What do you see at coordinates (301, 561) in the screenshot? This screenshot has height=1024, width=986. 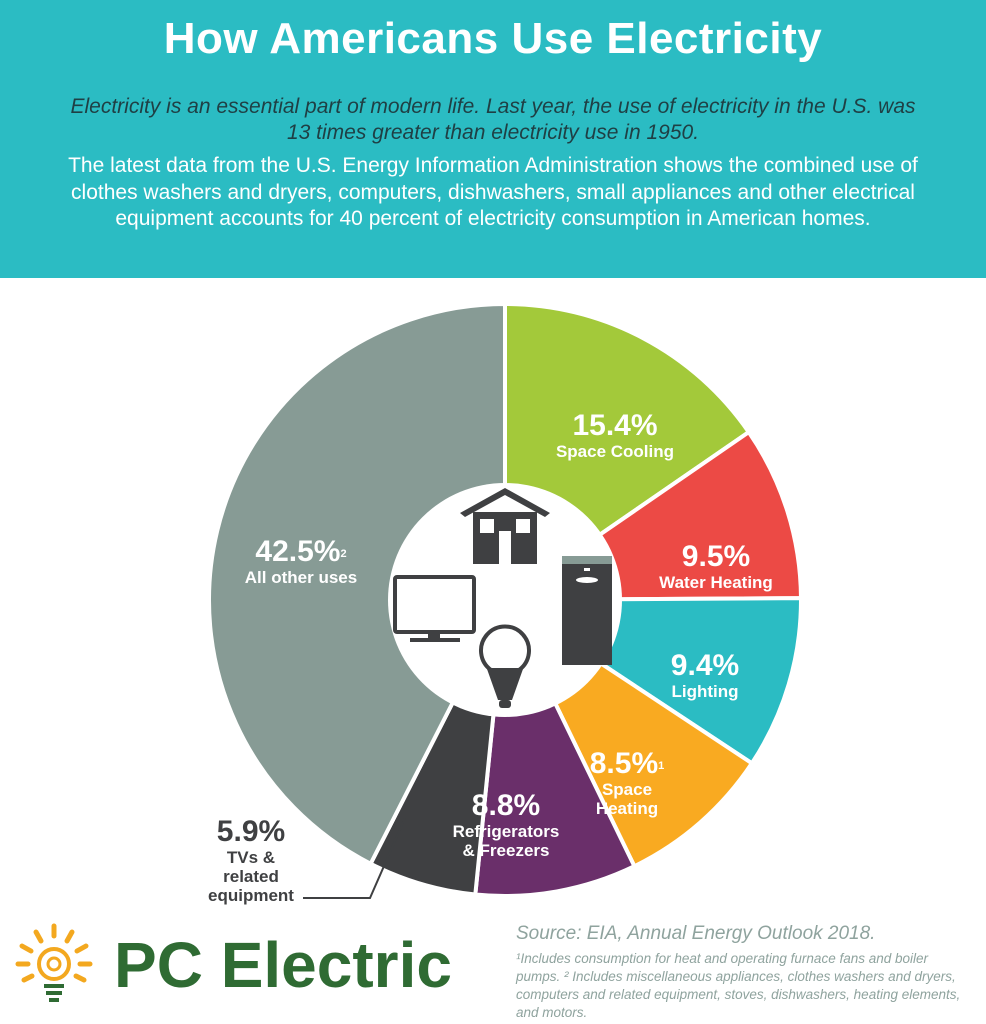 I see `label-other: 42.5%2 All other uses` at bounding box center [301, 561].